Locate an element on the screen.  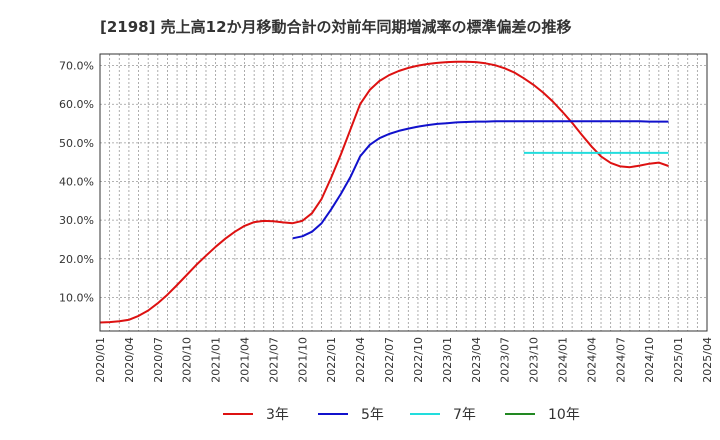
legend: 3年 5年 7年 10年 is located at coordinates (401, 415).